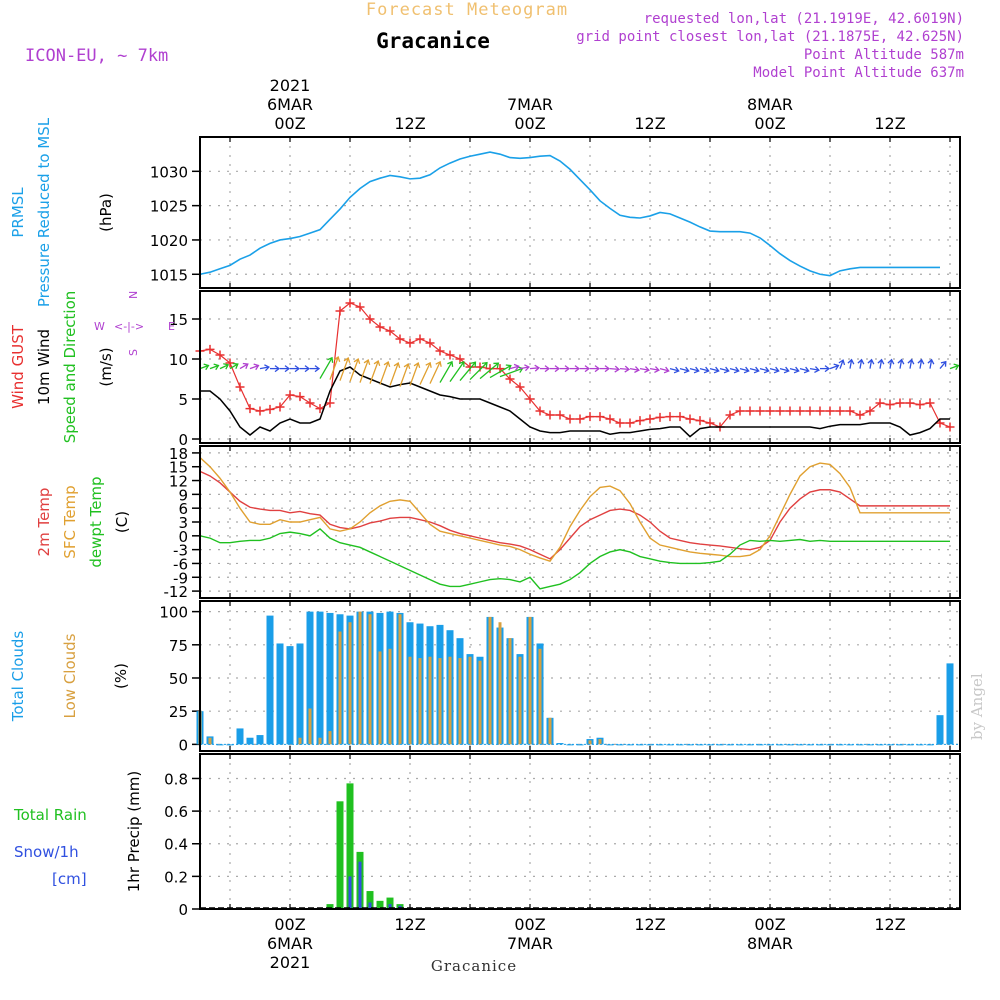 The width and height of the screenshot is (1000, 1000). Describe the element at coordinates (178, 482) in the screenshot. I see `y-tick-label: 12` at that location.